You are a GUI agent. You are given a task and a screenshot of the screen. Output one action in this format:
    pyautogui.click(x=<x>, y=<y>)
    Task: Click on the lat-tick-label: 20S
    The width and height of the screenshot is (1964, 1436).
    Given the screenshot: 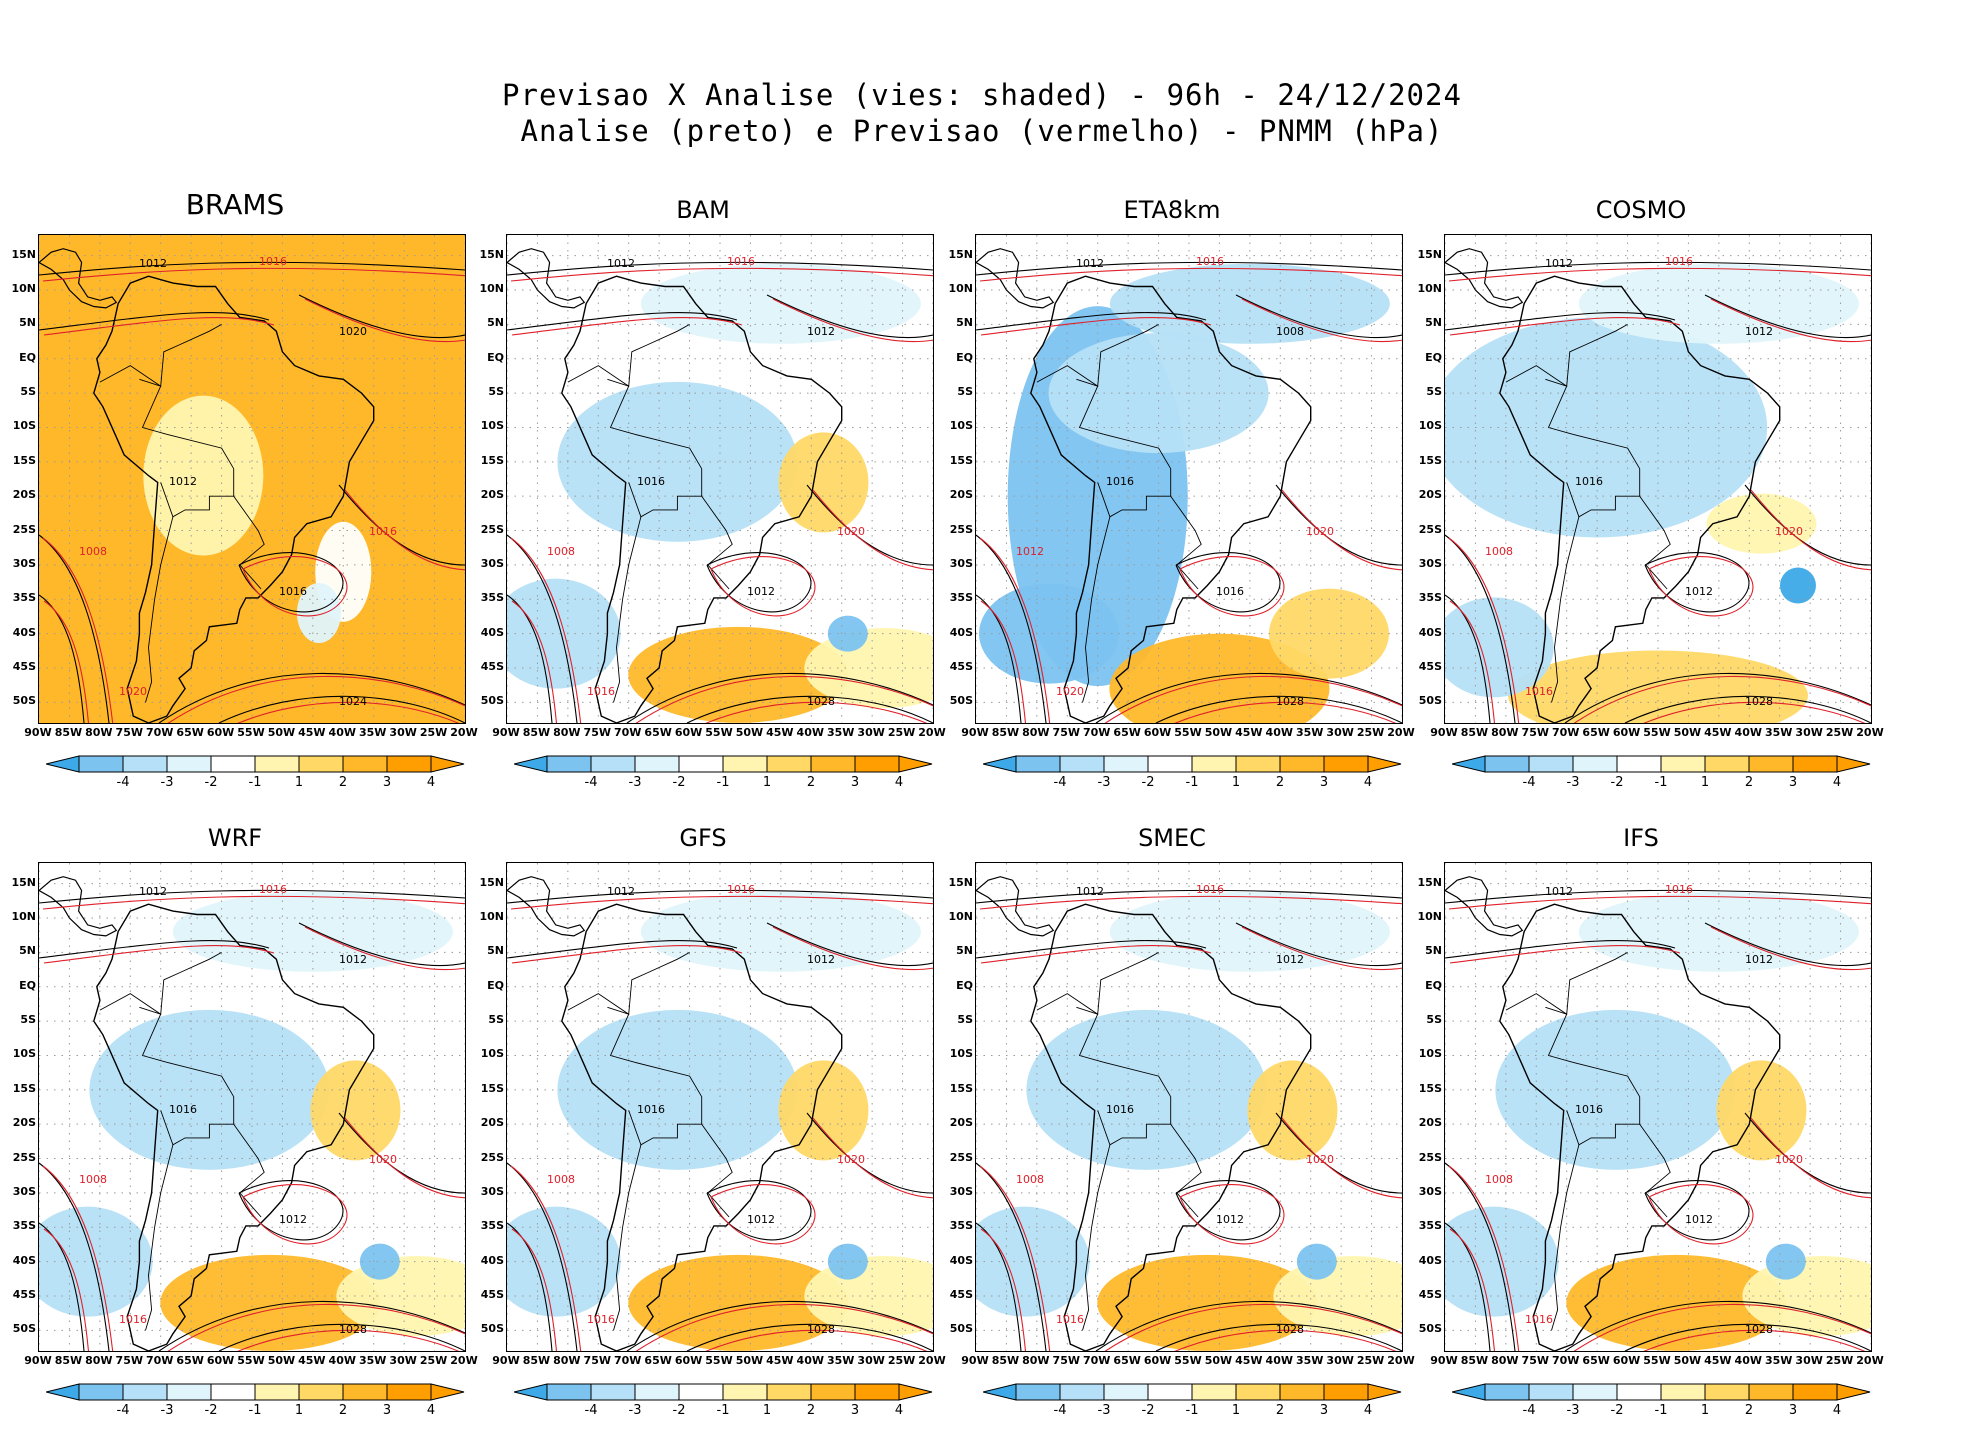 What is the action you would take?
    pyautogui.click(x=1430, y=495)
    